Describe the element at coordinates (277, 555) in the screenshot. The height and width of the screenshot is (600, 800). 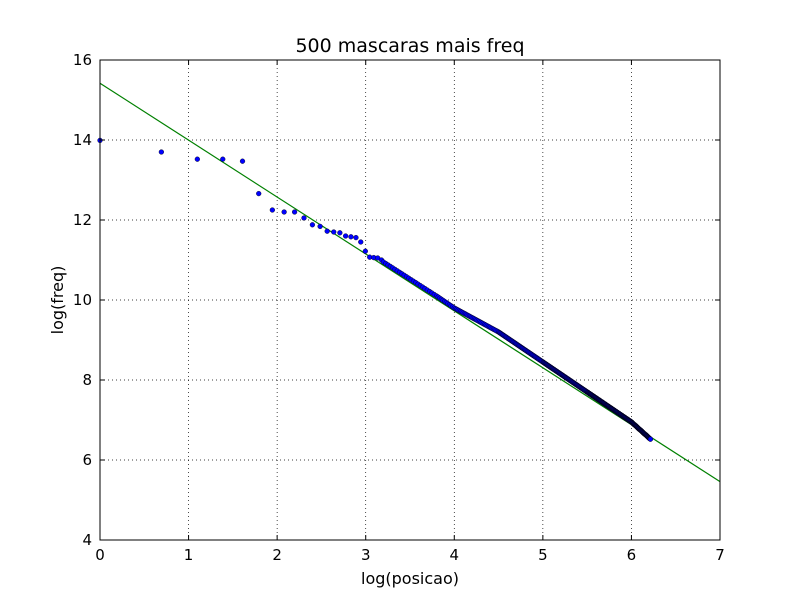
I see `x-tick-label: 2` at that location.